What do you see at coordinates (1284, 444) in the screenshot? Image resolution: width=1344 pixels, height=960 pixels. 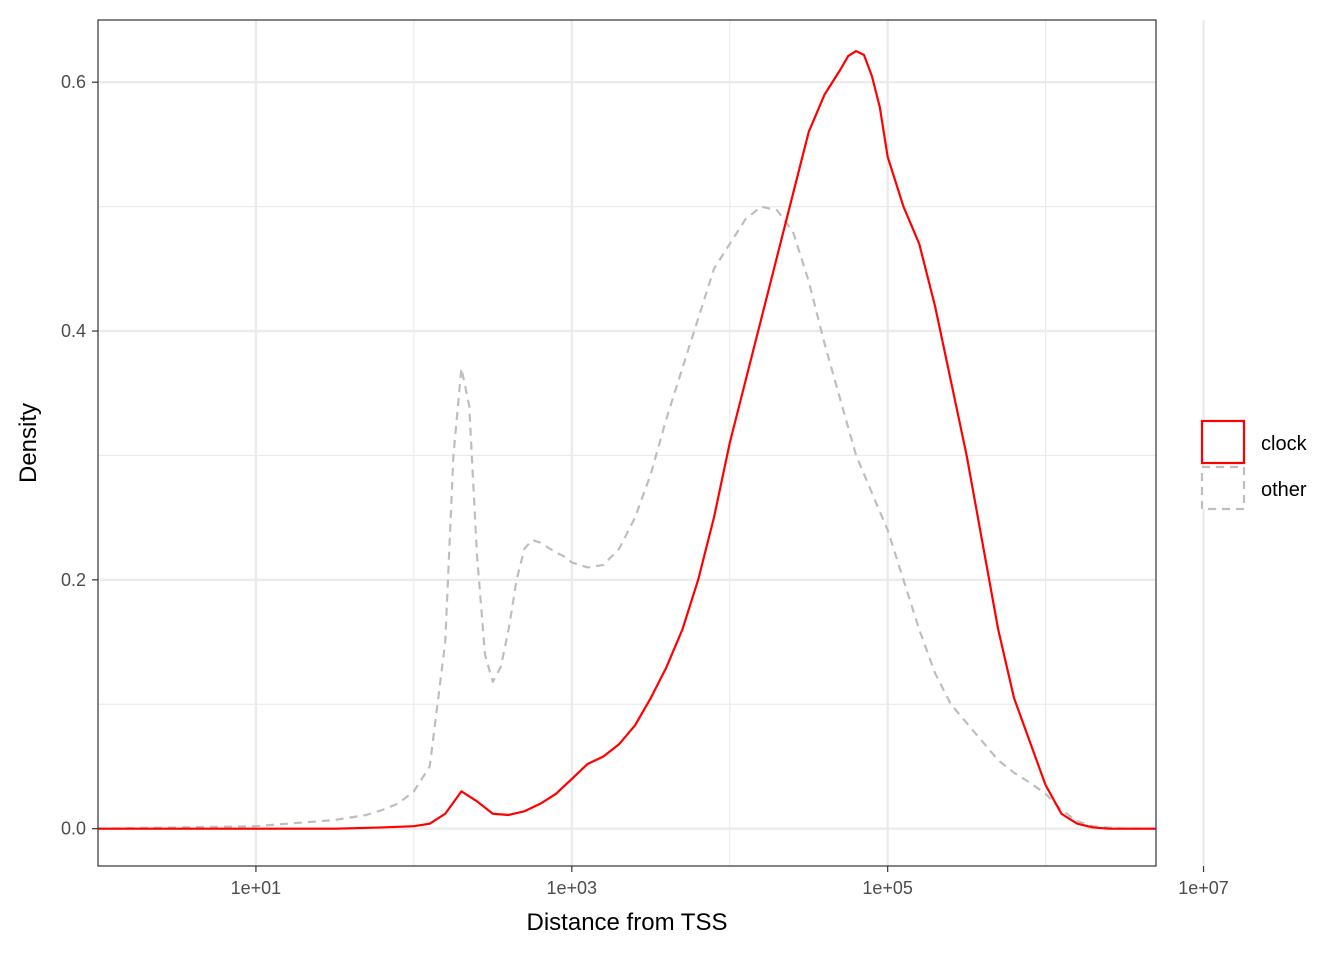 I see `legend-label-clock: clock` at bounding box center [1284, 444].